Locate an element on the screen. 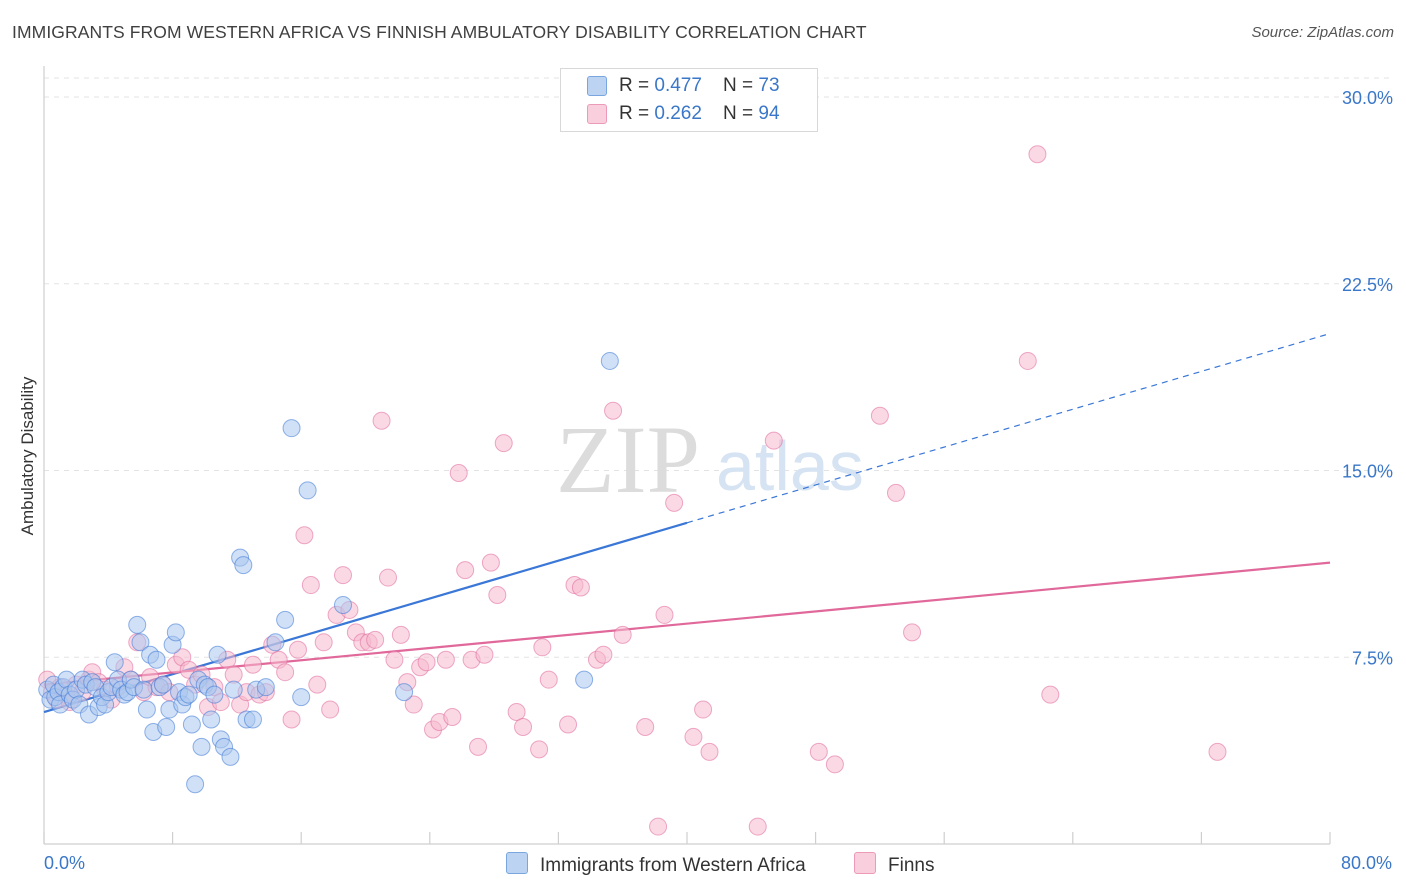  y-tick-label: 30.0% is located at coordinates (1367, 98).